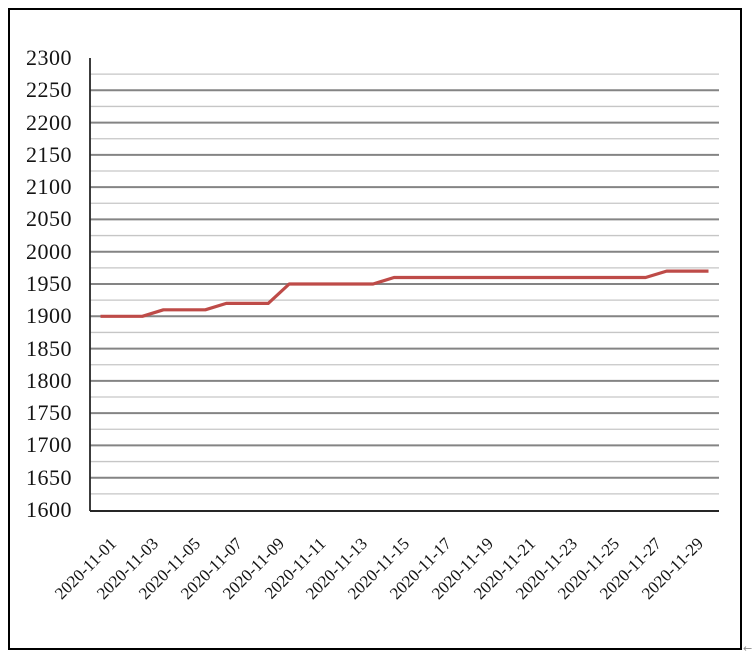 The width and height of the screenshot is (752, 664). What do you see at coordinates (49, 316) in the screenshot?
I see `y-tick-label: 1900` at bounding box center [49, 316].